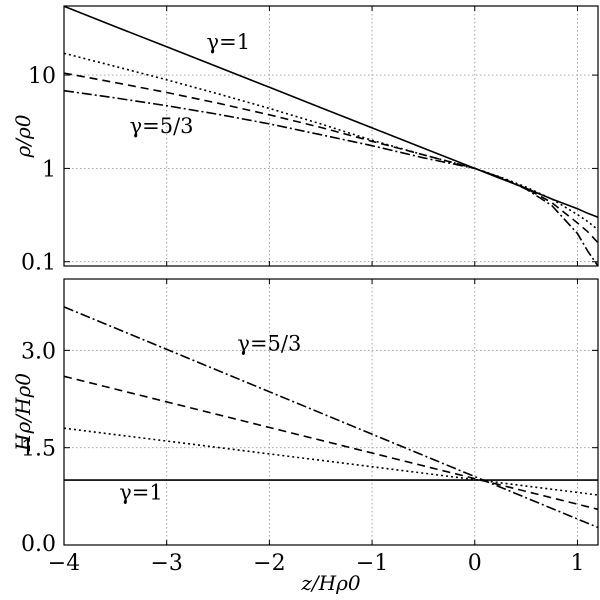  I want to click on y-tick-label: 1.5, so click(38, 449).